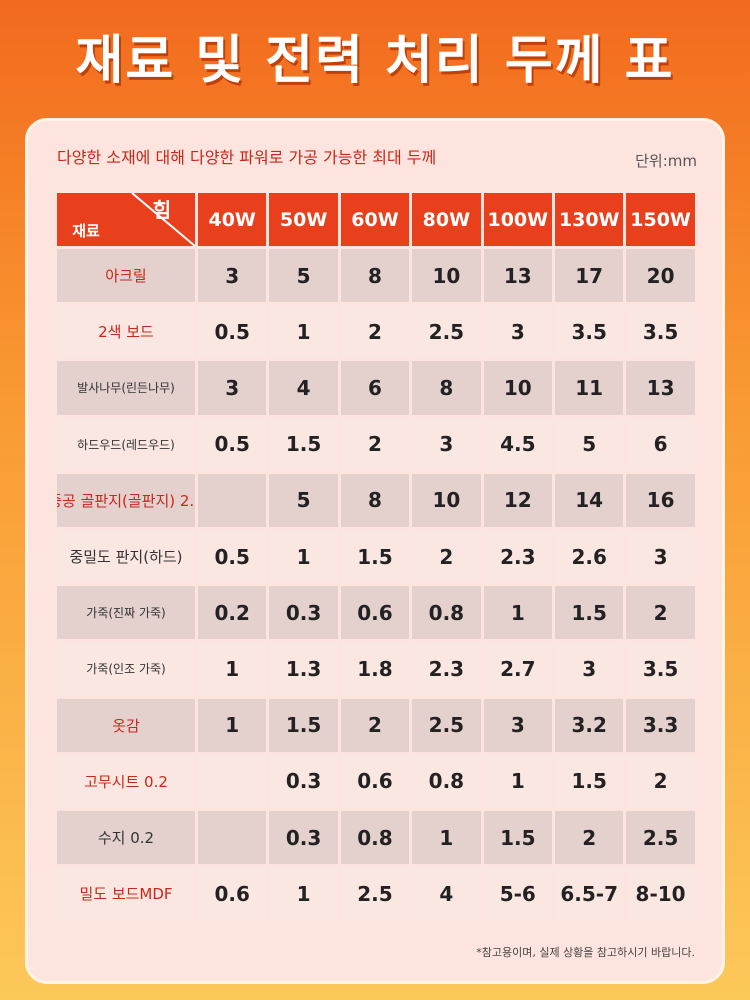 The image size is (750, 1000). I want to click on value-cell: 2.7, so click(517, 669).